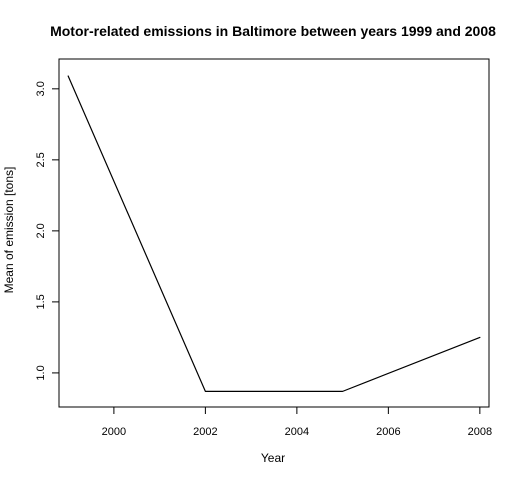  I want to click on y-tick-label: 1.5, so click(41, 301).